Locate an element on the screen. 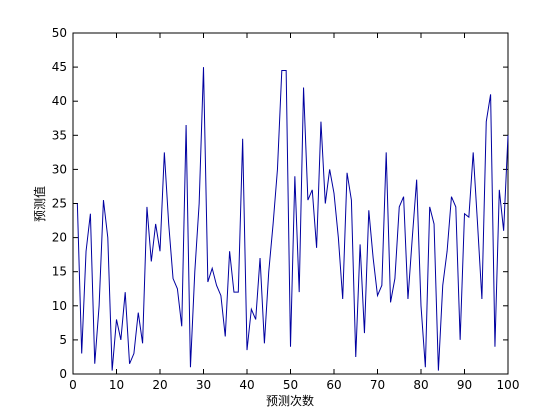  y-tick-label: 20 is located at coordinates (59, 238).